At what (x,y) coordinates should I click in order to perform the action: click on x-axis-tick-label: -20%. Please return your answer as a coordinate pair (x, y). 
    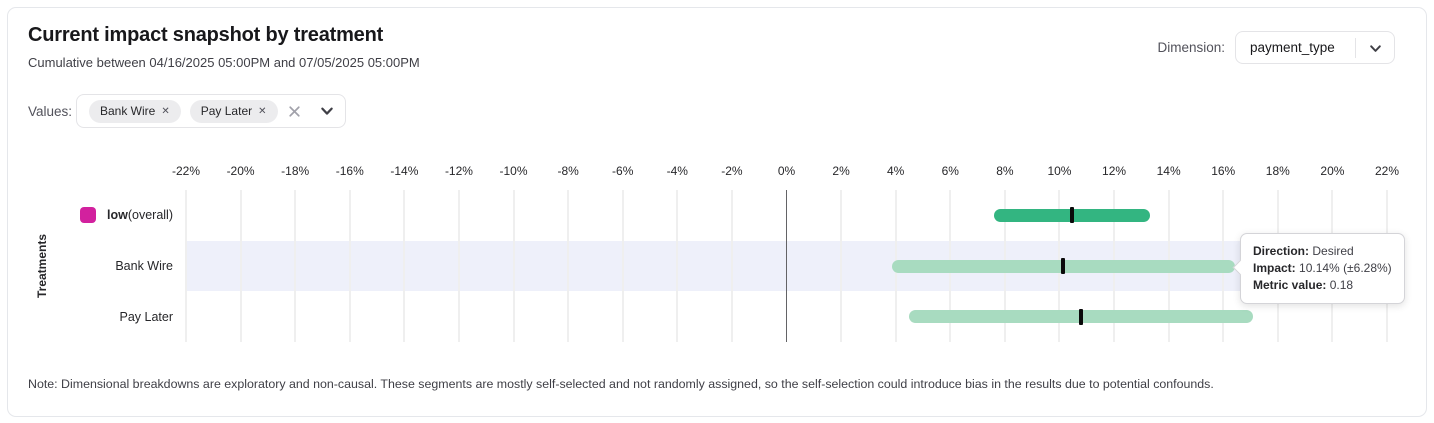
    Looking at the image, I should click on (240, 171).